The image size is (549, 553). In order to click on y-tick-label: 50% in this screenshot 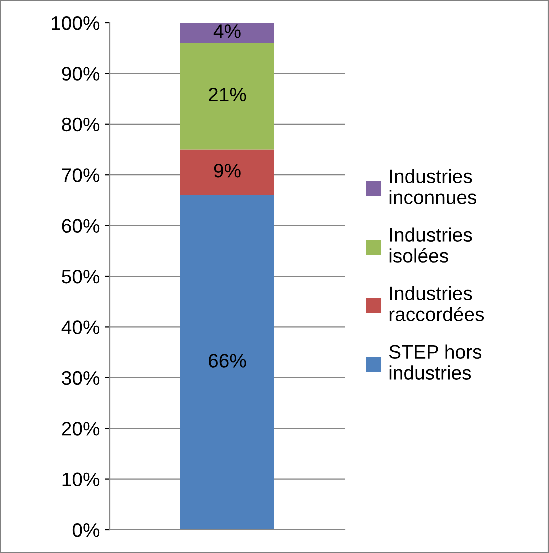, I will do `click(81, 277)`.